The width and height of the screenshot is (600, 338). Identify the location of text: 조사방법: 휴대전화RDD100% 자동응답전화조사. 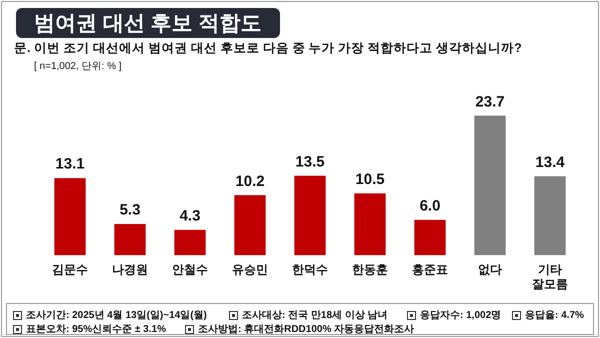
(306, 329).